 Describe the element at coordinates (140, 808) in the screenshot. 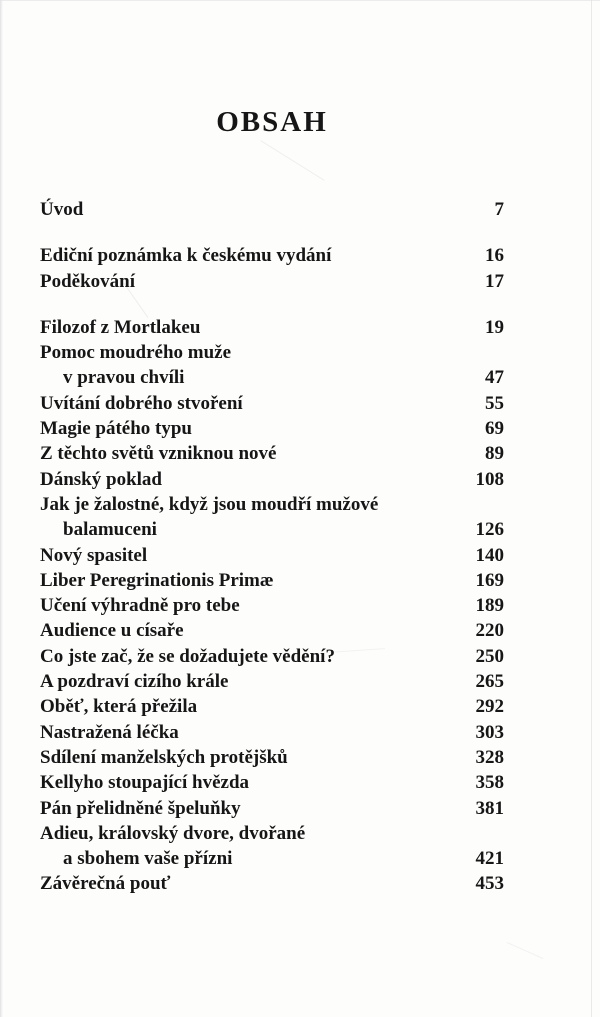

I see `toc-entry-title: Pán přelidněné špeluňky` at that location.